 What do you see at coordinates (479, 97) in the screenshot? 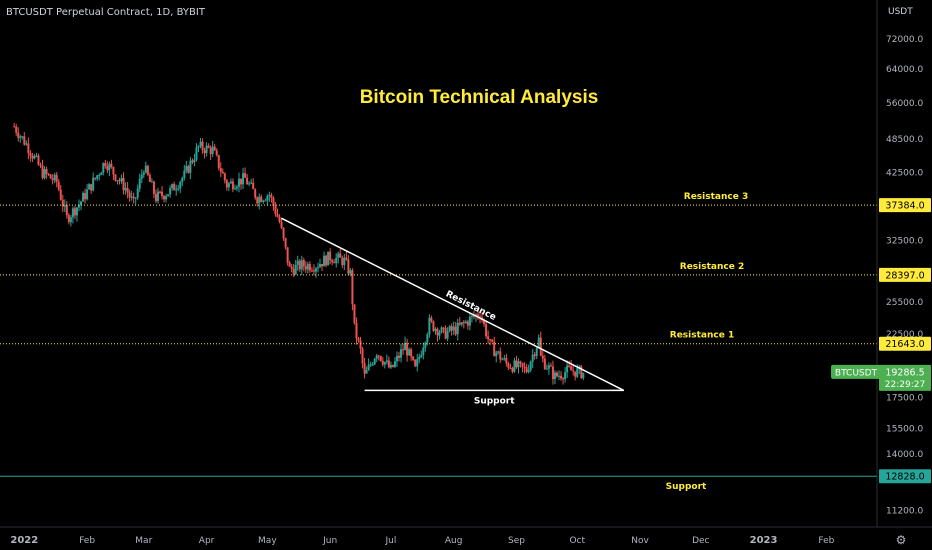
I see `chart-title: Bitcoin Technical Analysis` at bounding box center [479, 97].